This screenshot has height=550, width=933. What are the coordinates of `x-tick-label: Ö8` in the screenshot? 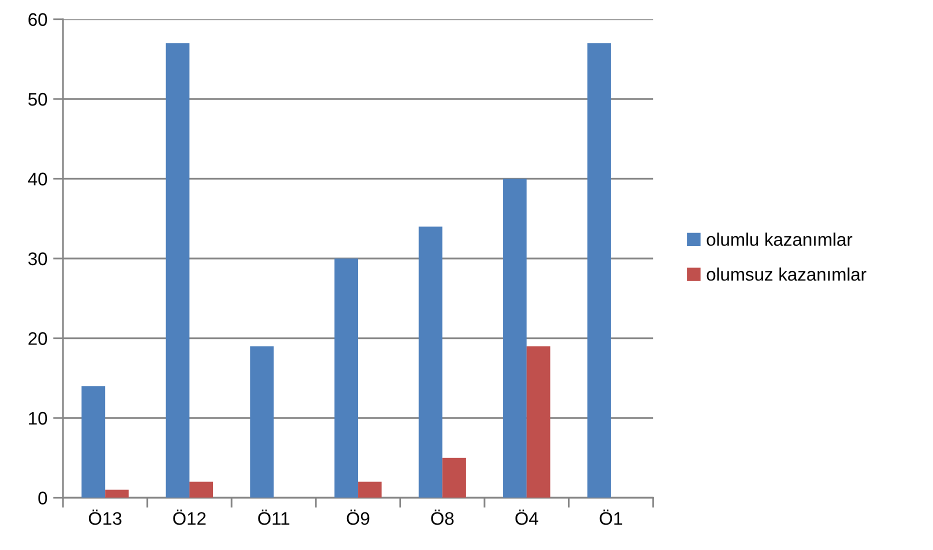 It's located at (442, 517).